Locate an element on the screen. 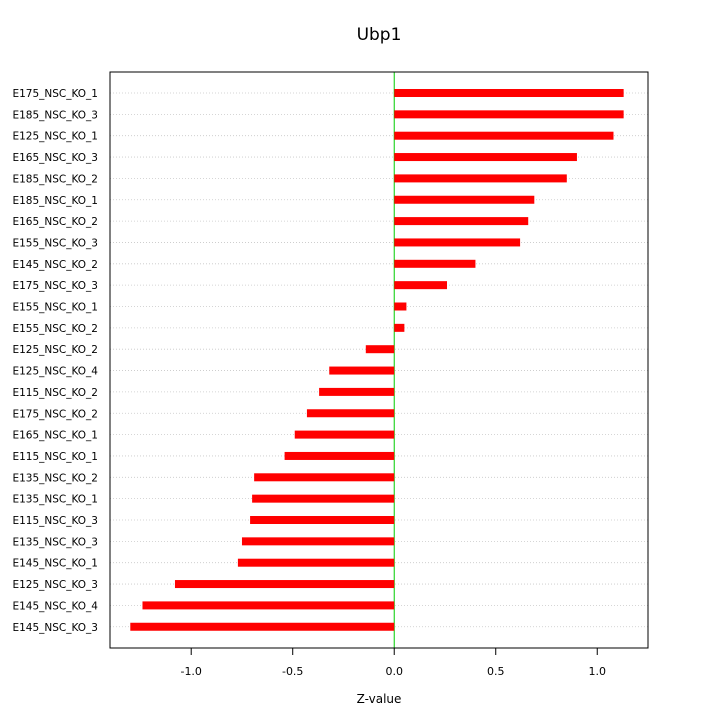  category-label: E165_NSC_KO_3 is located at coordinates (55, 158).